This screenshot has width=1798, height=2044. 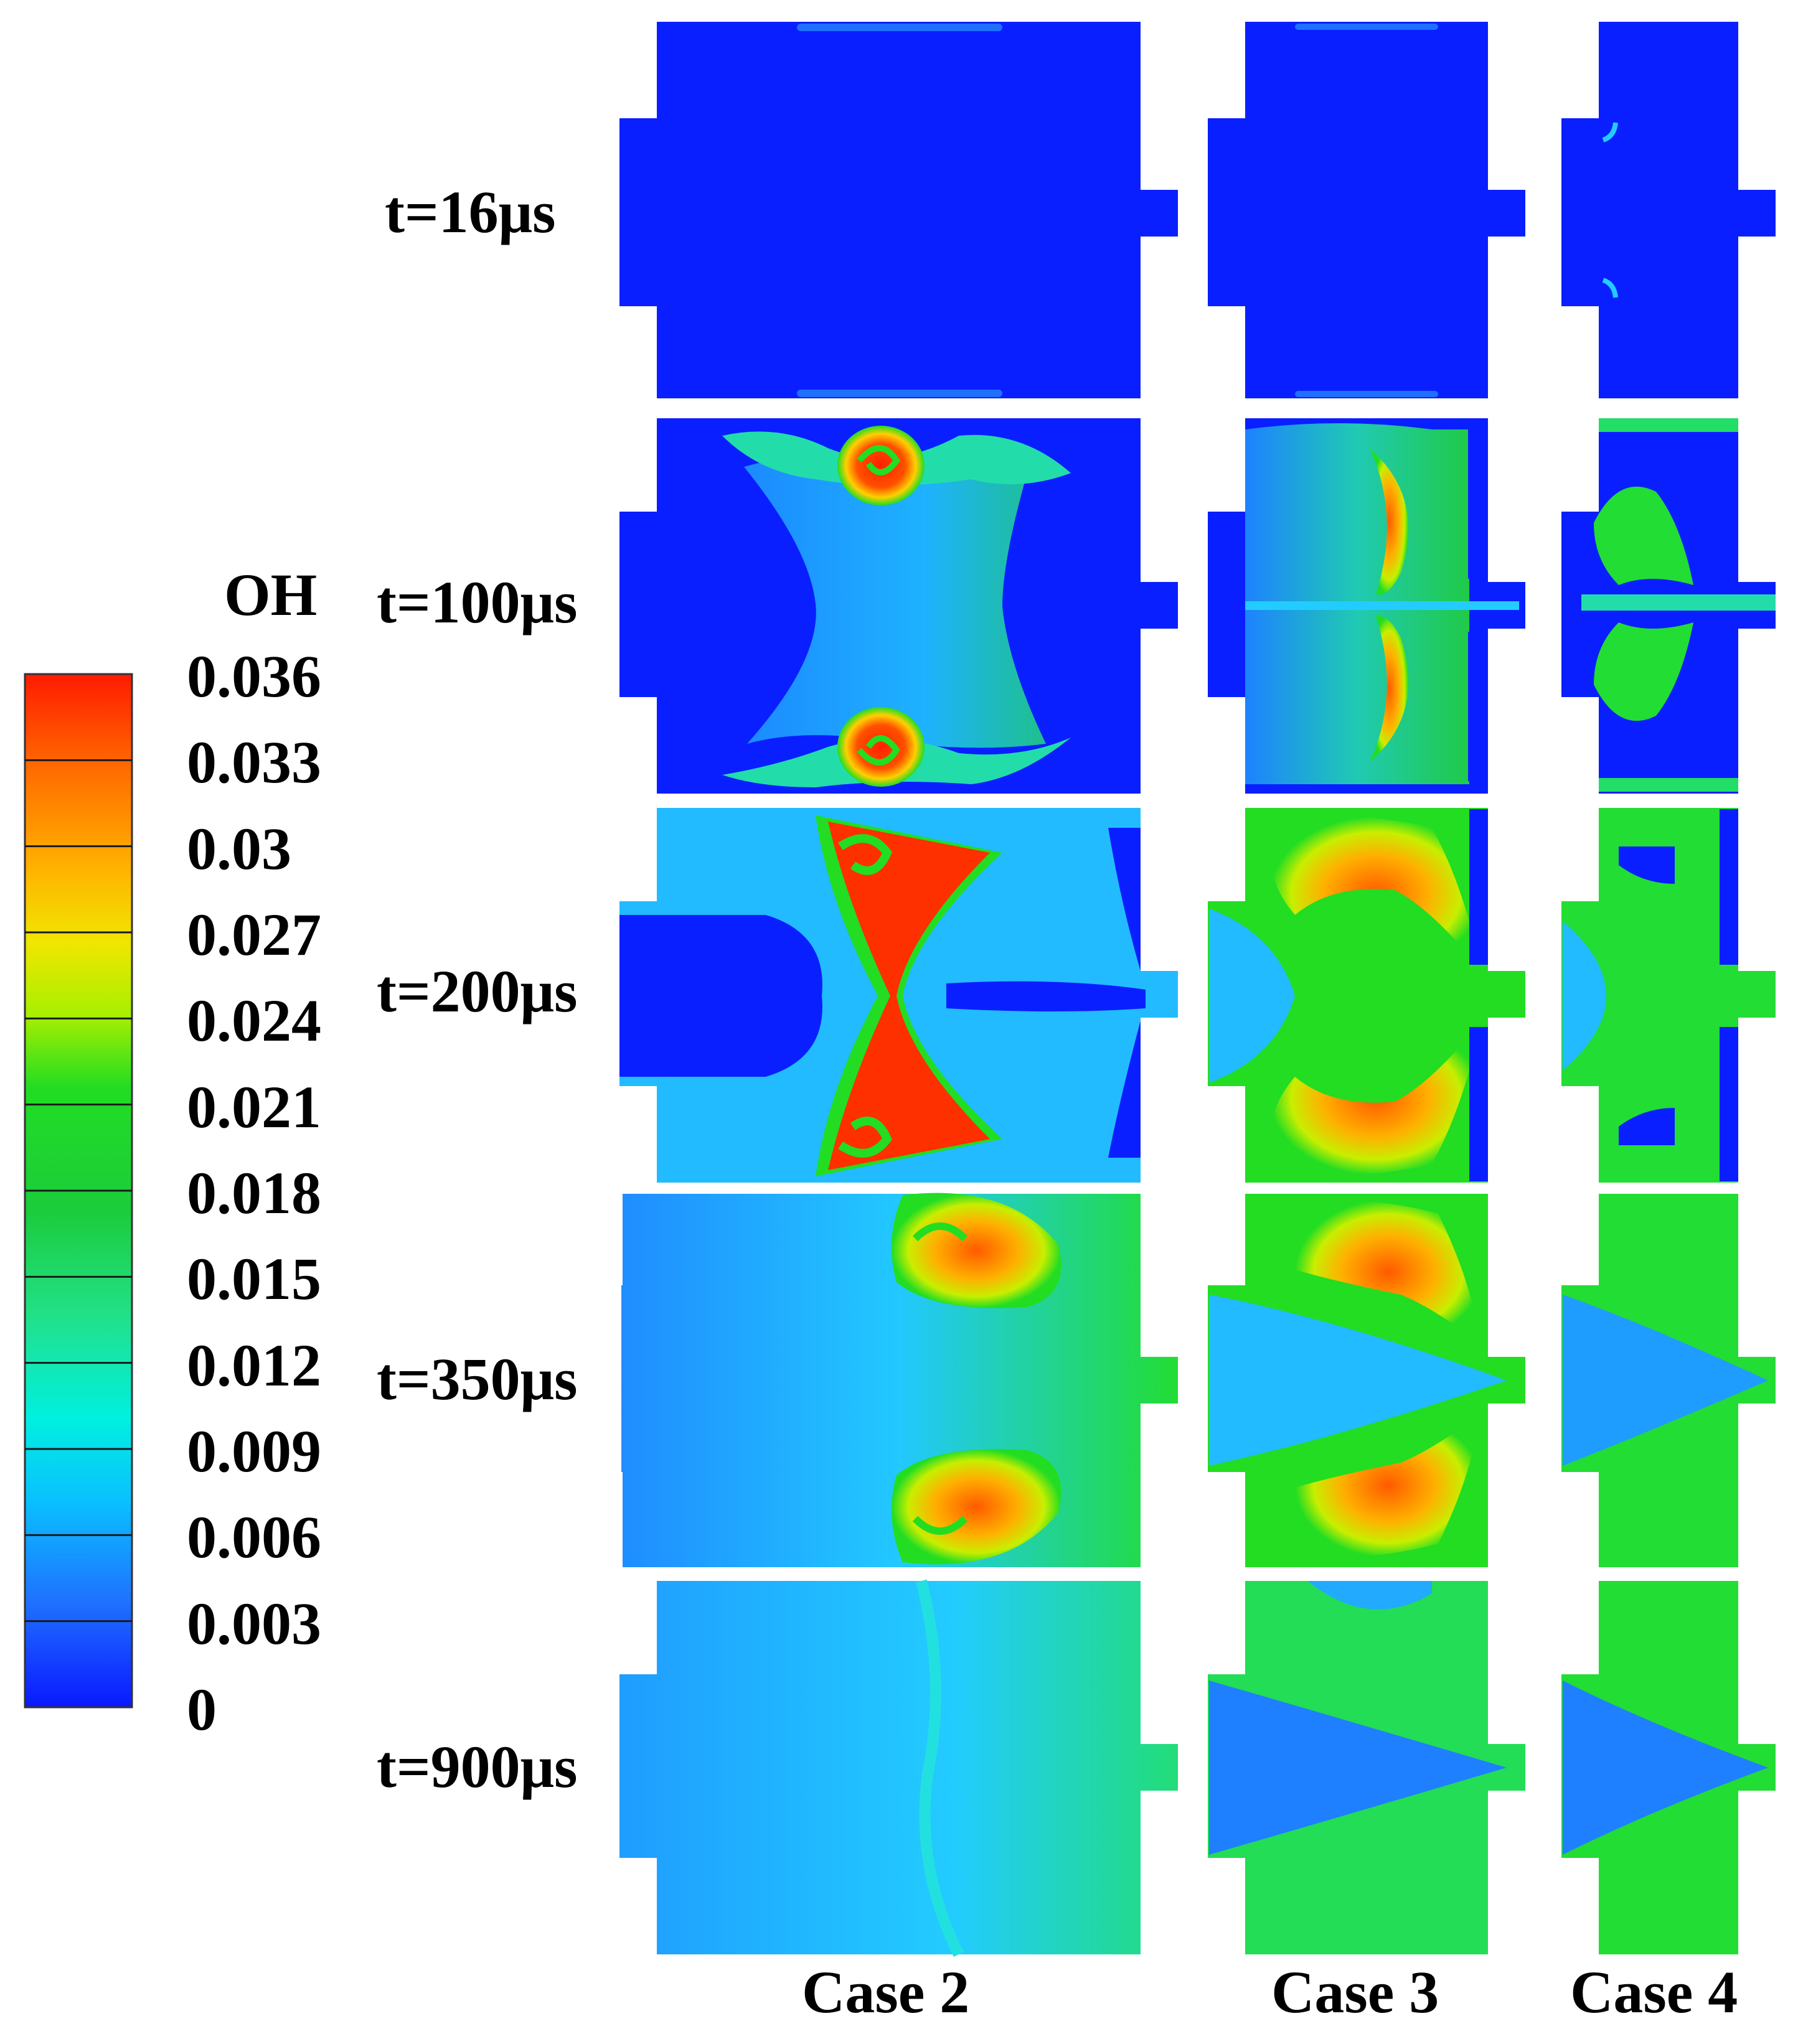 What do you see at coordinates (477, 991) in the screenshot?
I see `time-label-200: t=200μs` at bounding box center [477, 991].